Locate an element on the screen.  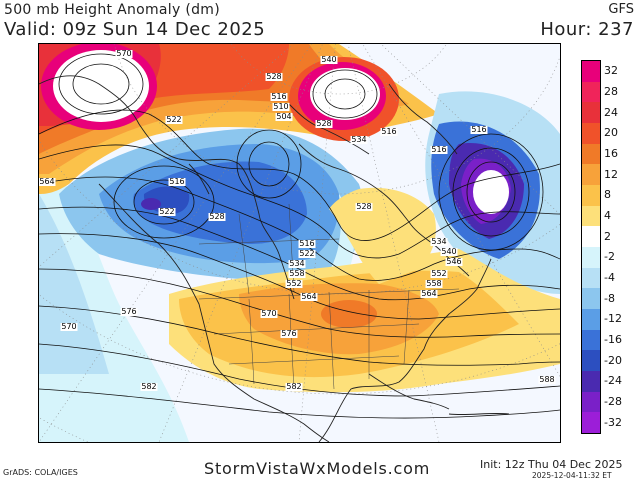
anomaly-fill-south-core is located at coordinates (349, 314).